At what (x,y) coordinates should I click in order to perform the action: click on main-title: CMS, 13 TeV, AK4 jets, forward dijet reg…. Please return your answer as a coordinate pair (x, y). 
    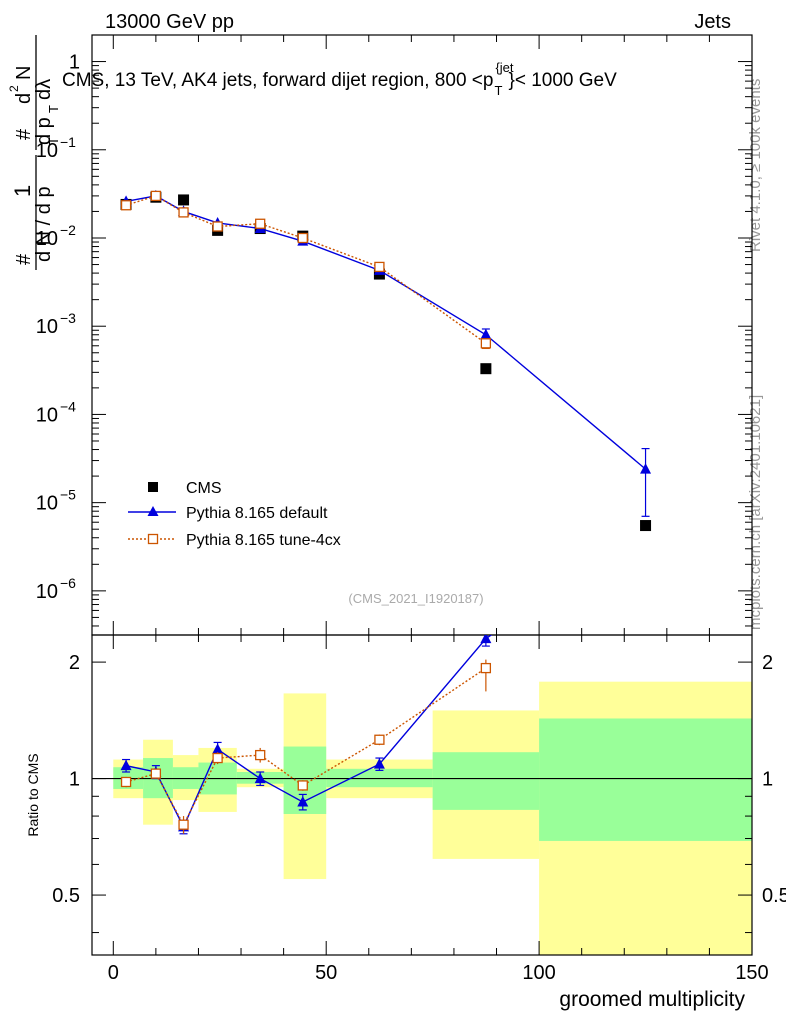
    Looking at the image, I should click on (339, 79).